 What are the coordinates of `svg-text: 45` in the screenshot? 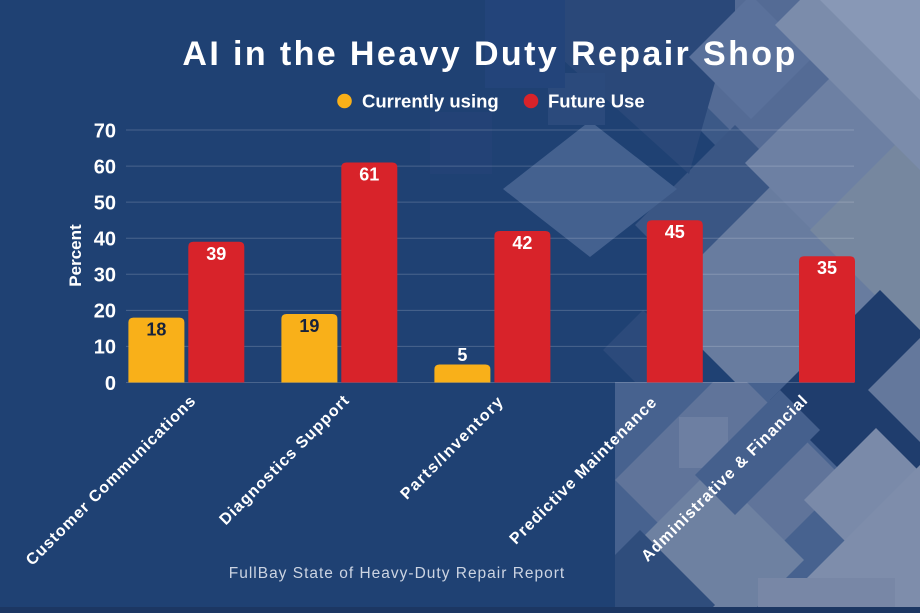 It's located at (675, 232).